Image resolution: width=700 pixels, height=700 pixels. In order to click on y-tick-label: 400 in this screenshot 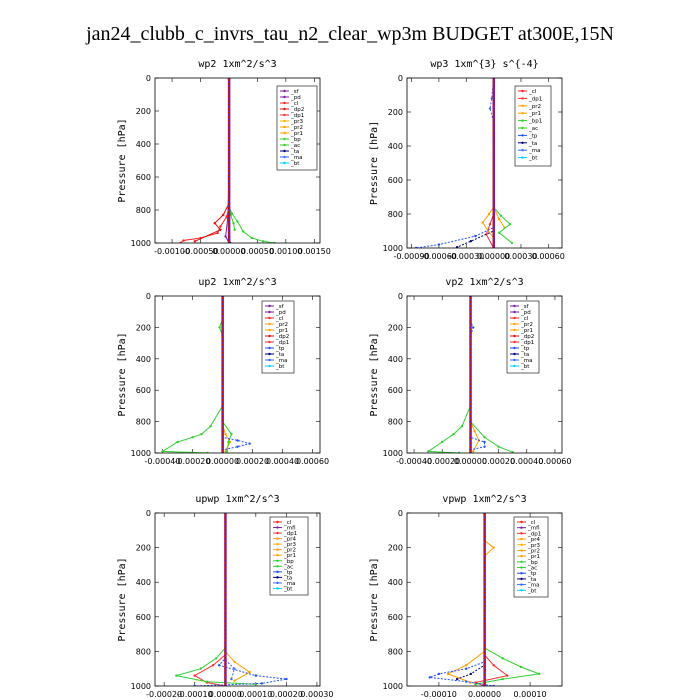, I will do `click(395, 146)`.